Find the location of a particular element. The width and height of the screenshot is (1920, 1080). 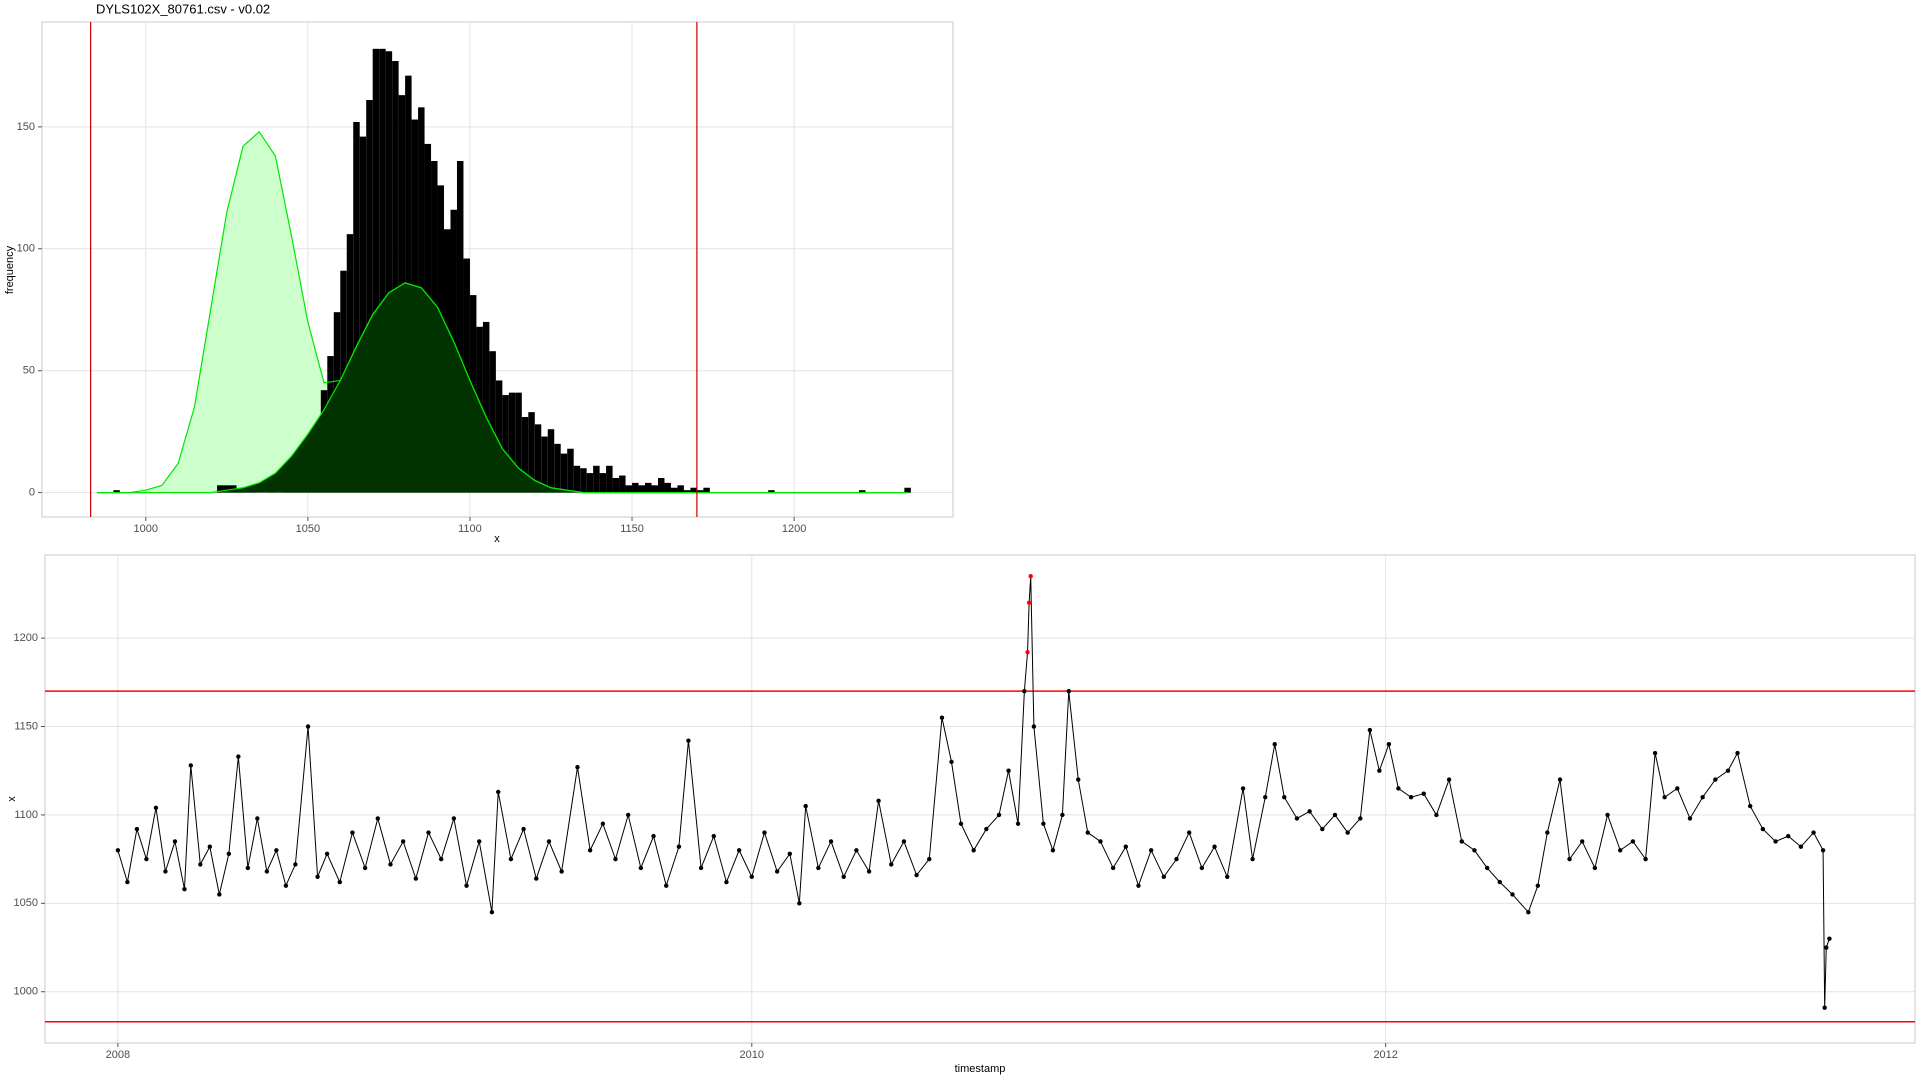

density-line is located at coordinates (502, 388).